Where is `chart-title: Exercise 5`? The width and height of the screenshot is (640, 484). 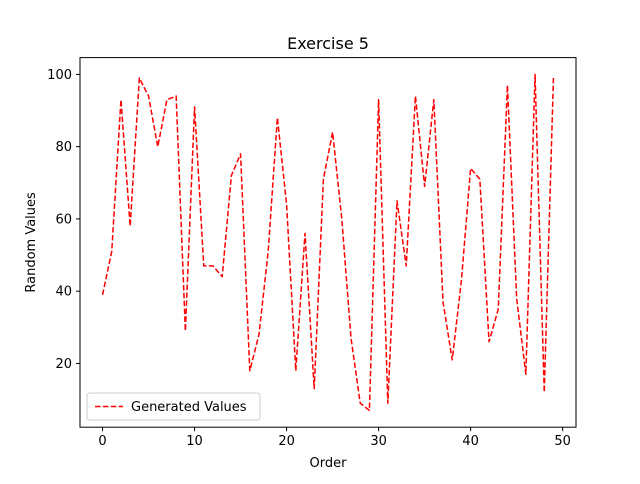 chart-title: Exercise 5 is located at coordinates (328, 43).